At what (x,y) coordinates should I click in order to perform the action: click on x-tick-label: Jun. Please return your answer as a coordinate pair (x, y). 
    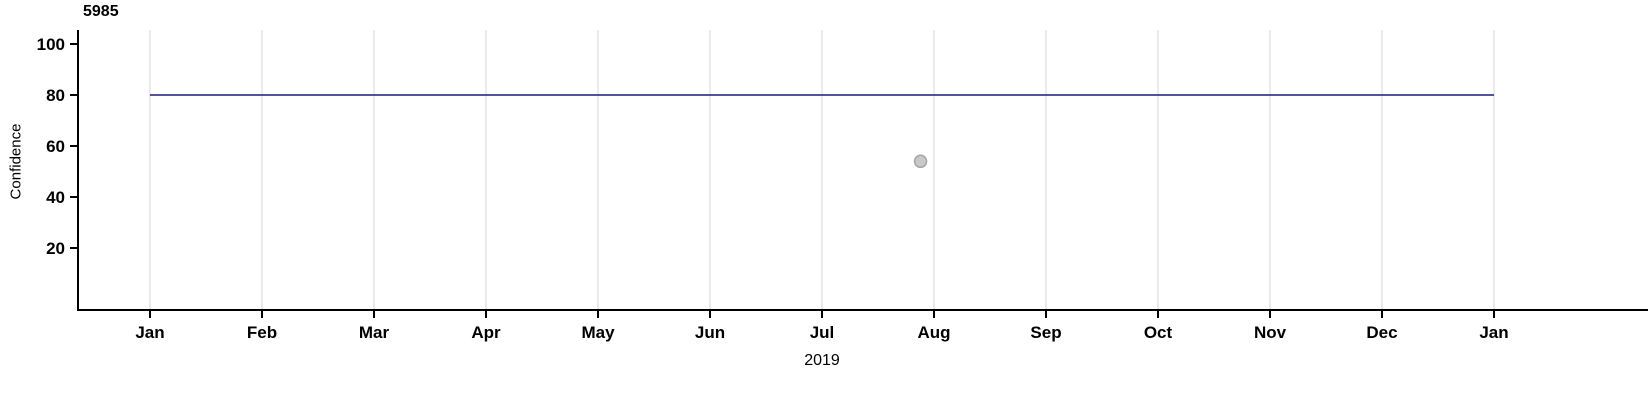
    Looking at the image, I should click on (710, 332).